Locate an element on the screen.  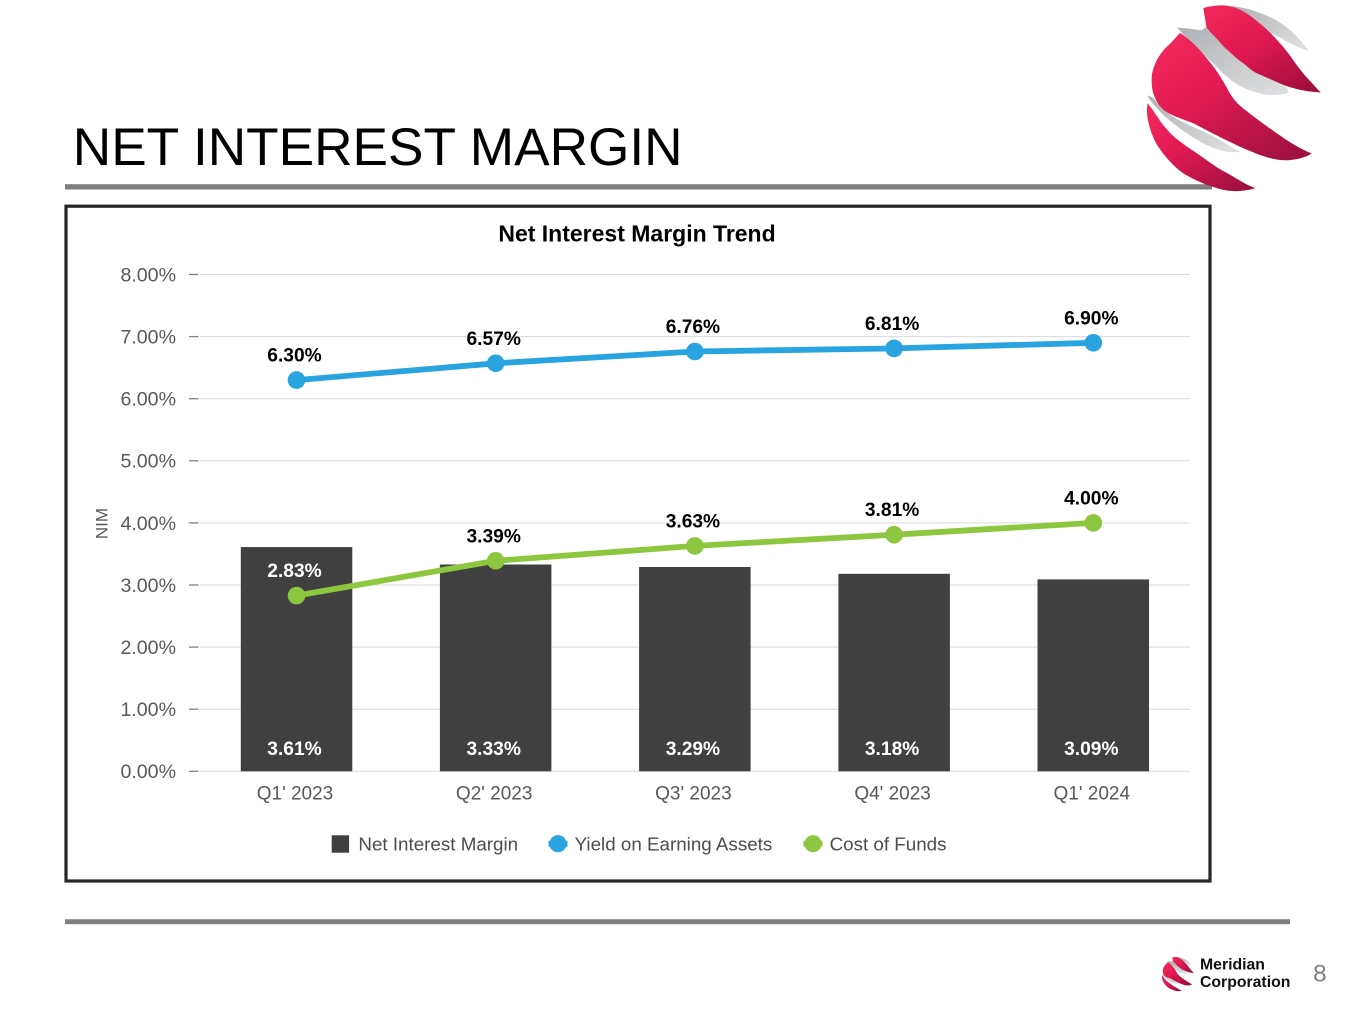
svg-text: 6.81% is located at coordinates (892, 324).